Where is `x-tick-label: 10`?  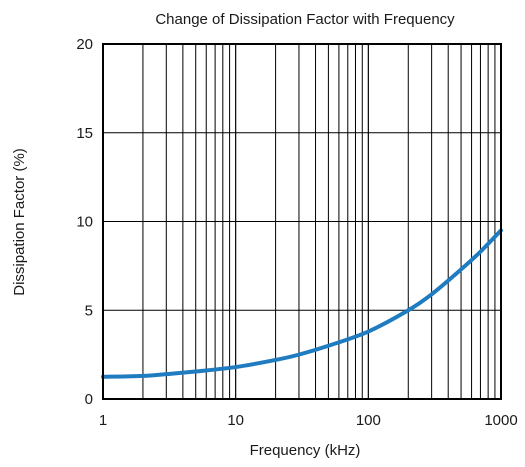
x-tick-label: 10 is located at coordinates (235, 420).